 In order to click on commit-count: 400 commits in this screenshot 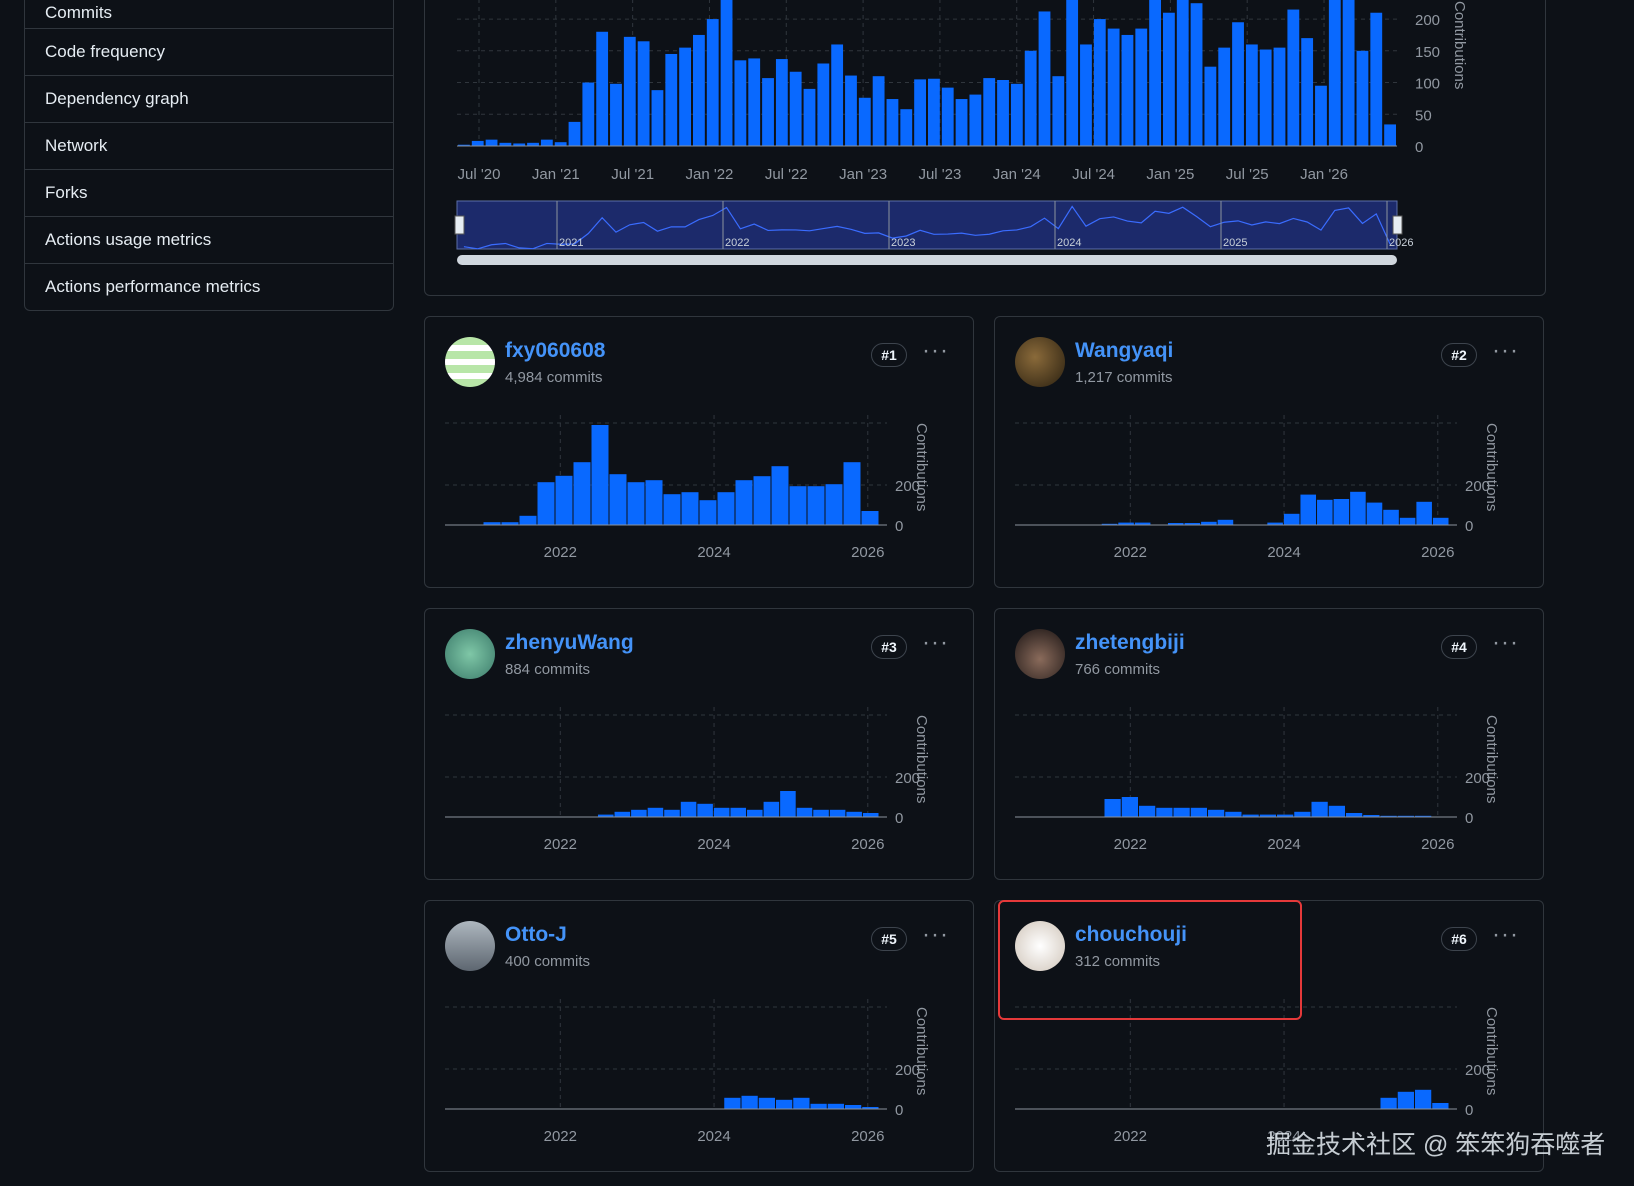, I will do `click(548, 961)`.